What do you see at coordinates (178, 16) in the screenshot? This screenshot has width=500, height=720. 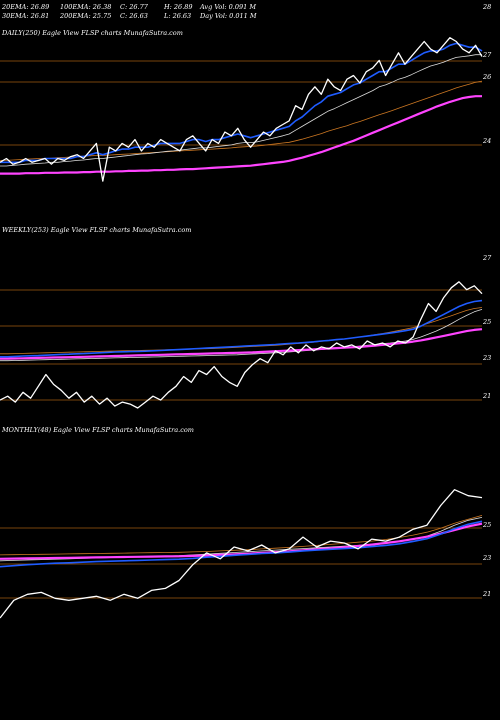 I see `header-low: L: 26.63` at bounding box center [178, 16].